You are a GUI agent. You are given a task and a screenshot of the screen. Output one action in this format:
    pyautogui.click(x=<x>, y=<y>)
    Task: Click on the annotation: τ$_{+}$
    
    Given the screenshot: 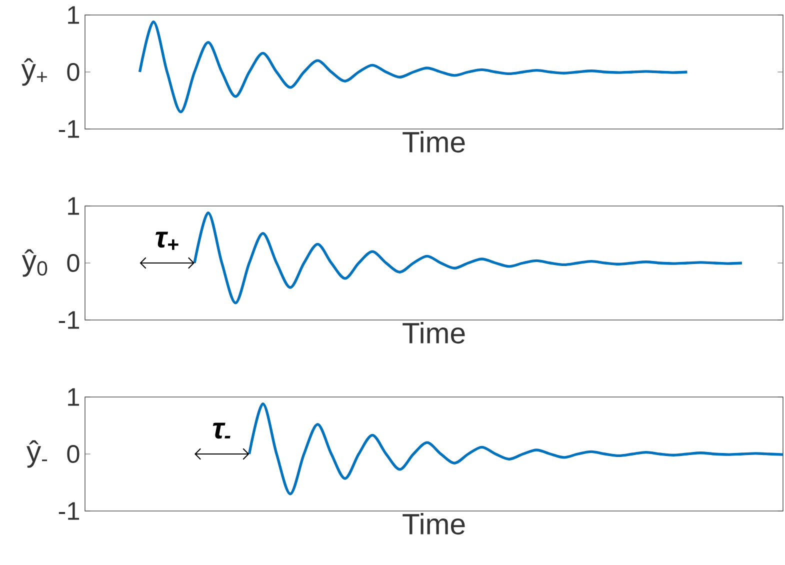 What is the action you would take?
    pyautogui.click(x=167, y=241)
    